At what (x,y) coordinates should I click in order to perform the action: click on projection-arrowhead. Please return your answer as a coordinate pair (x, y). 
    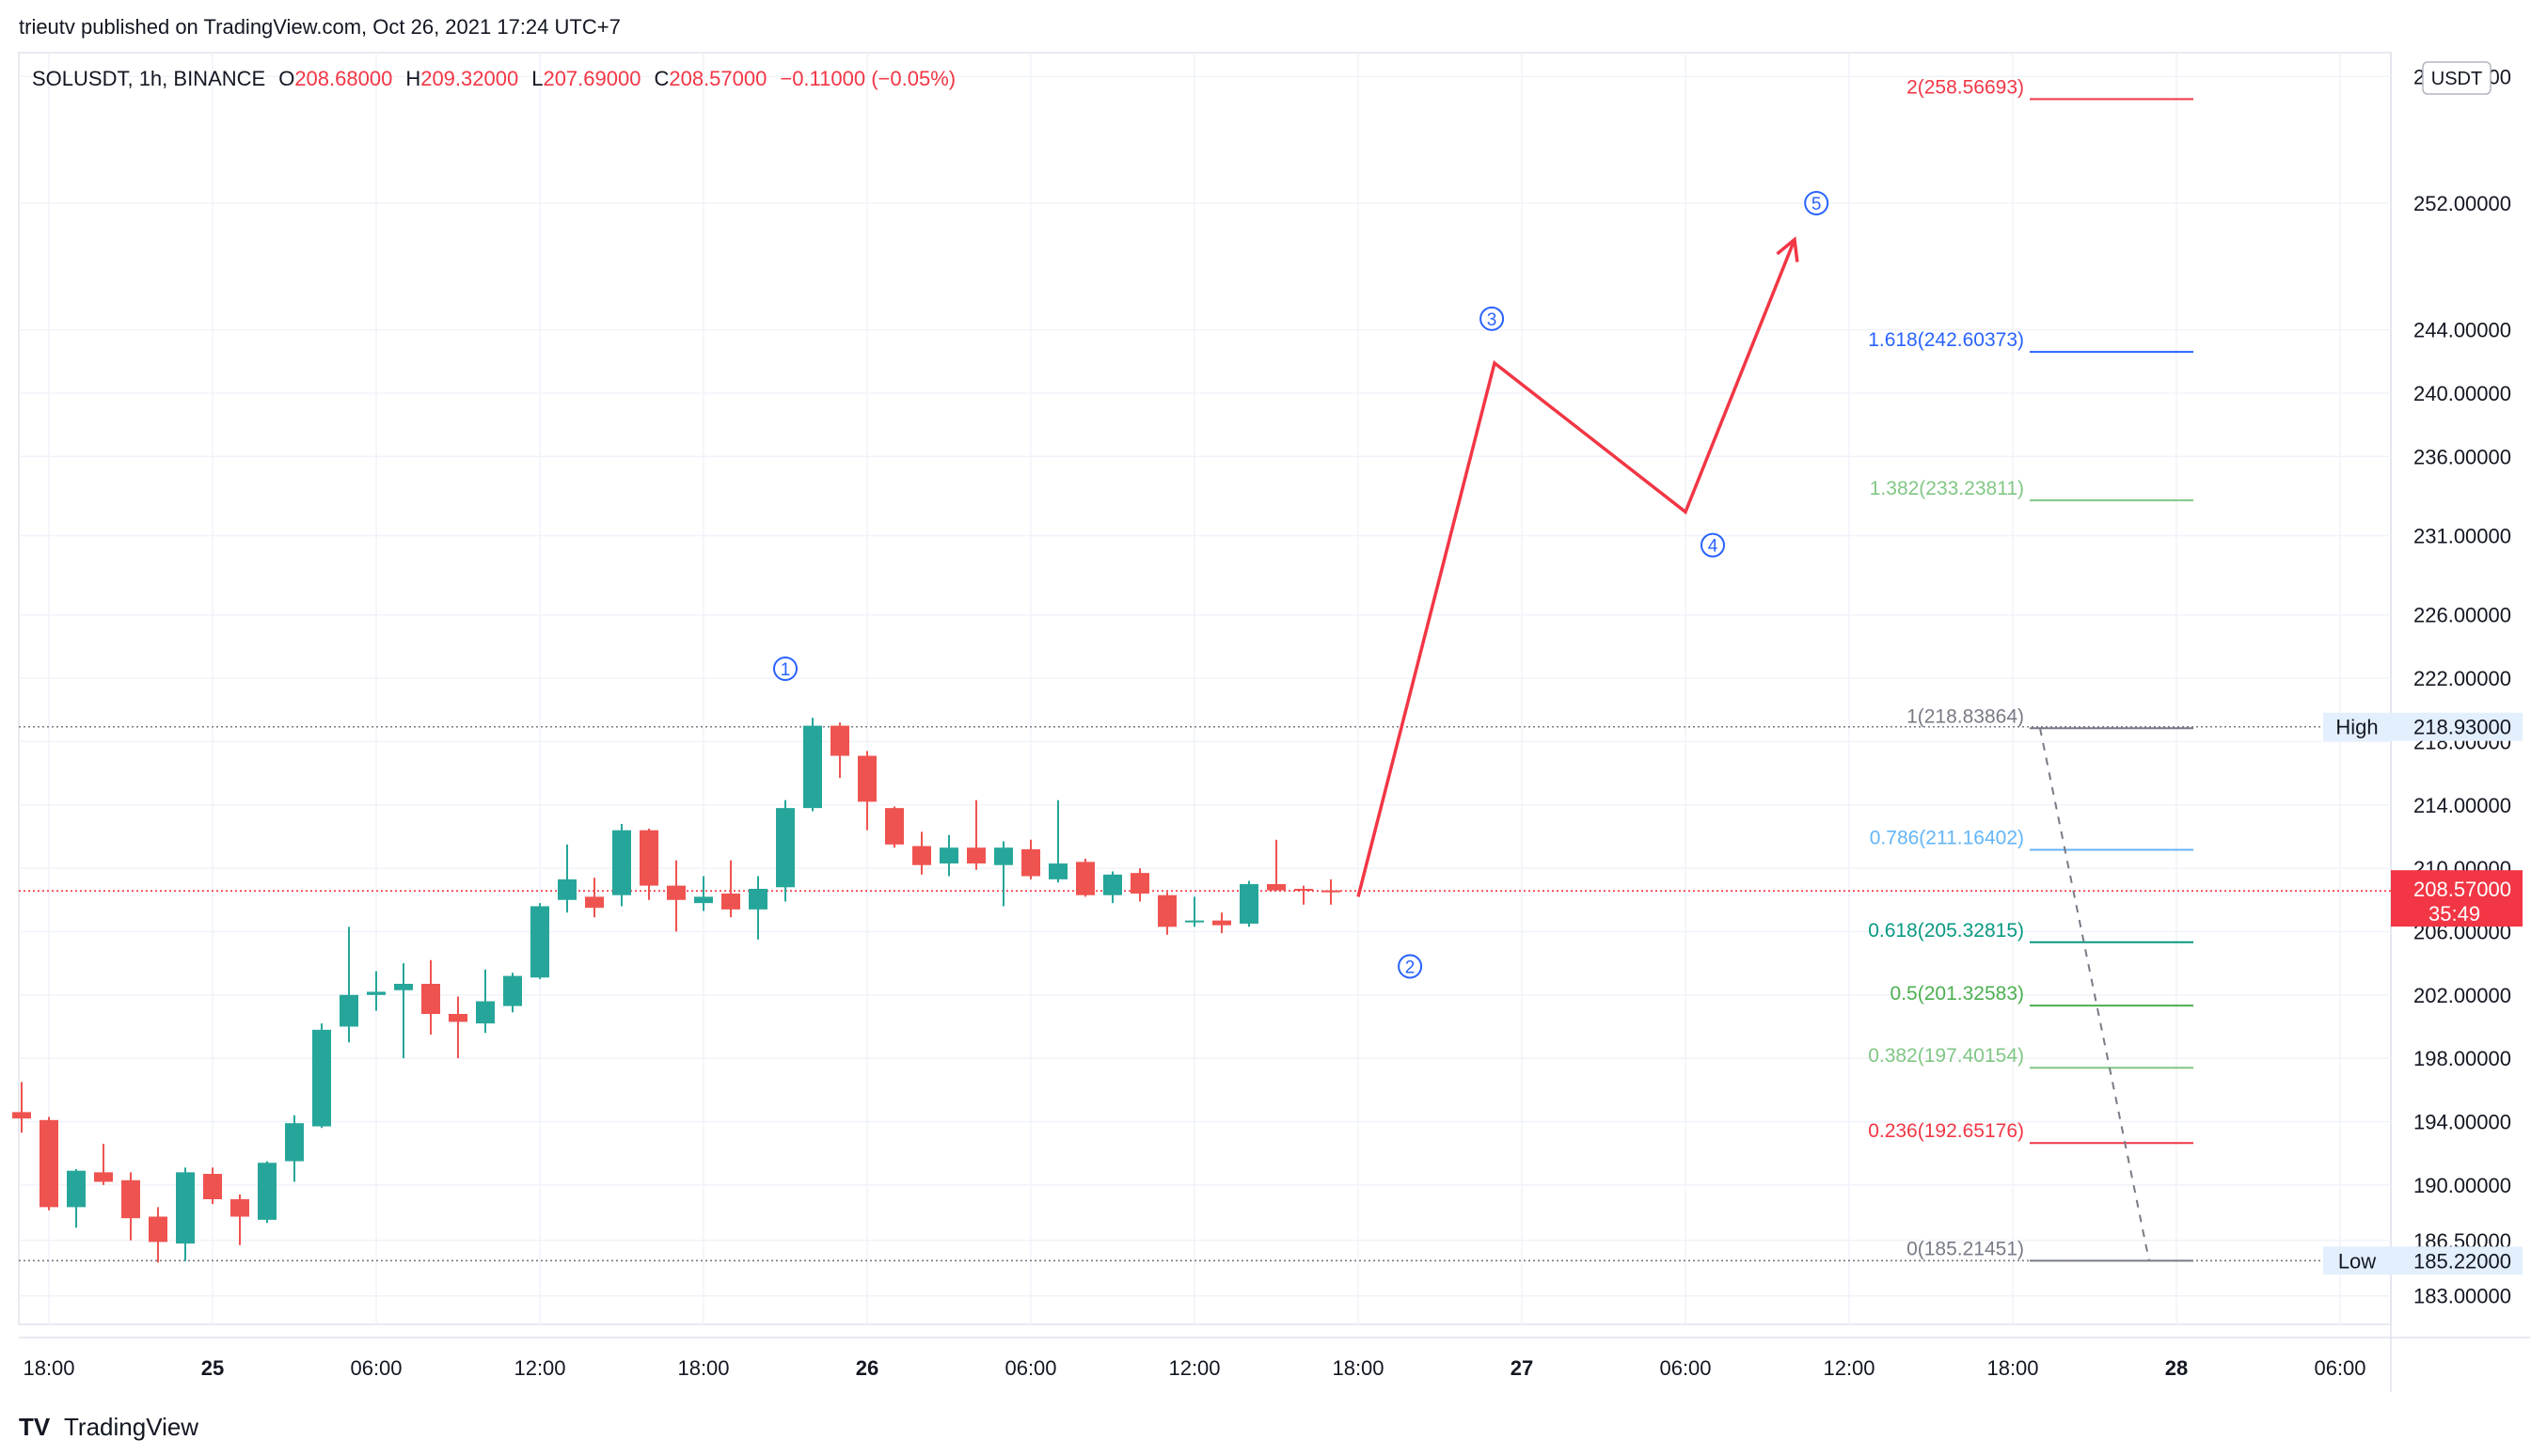
    Looking at the image, I should click on (1788, 249).